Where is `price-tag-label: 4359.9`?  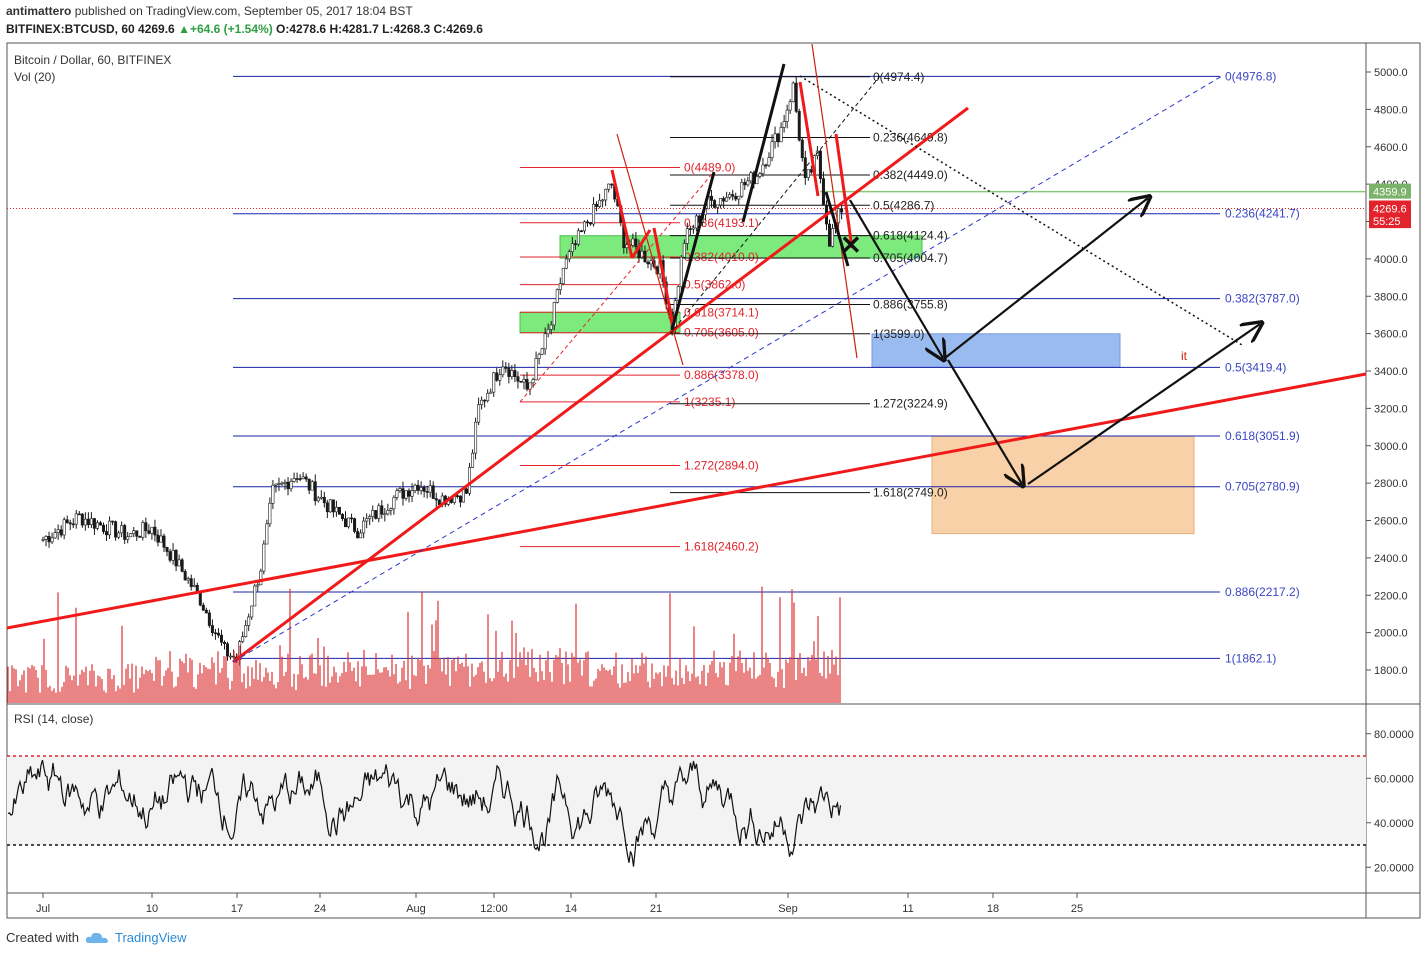 price-tag-label: 4359.9 is located at coordinates (1390, 193).